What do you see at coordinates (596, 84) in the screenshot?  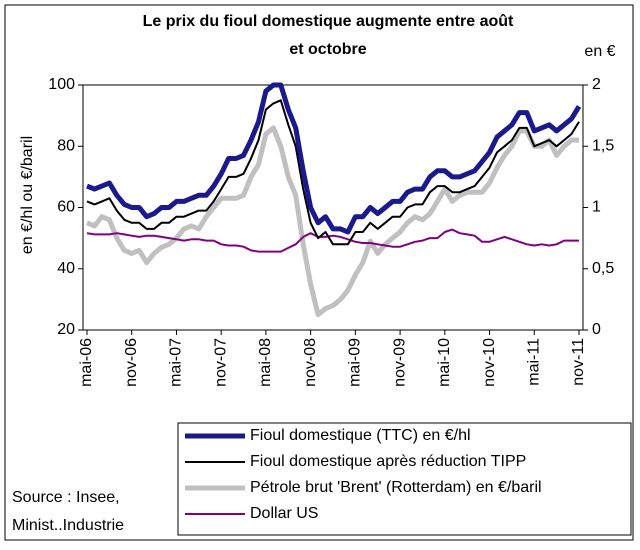 I see `y2-tick-label: 2` at bounding box center [596, 84].